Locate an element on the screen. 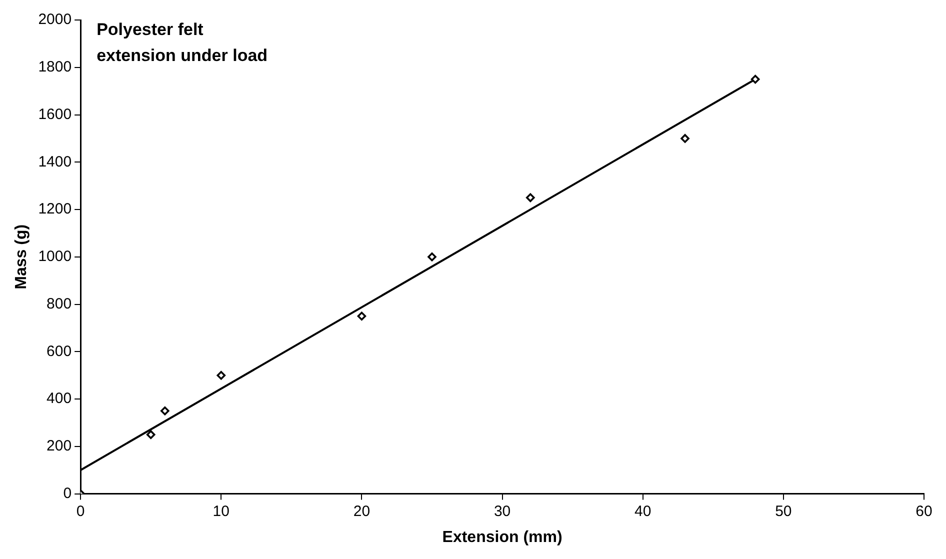 The width and height of the screenshot is (946, 559). y-tick-label: 200 is located at coordinates (59, 446).